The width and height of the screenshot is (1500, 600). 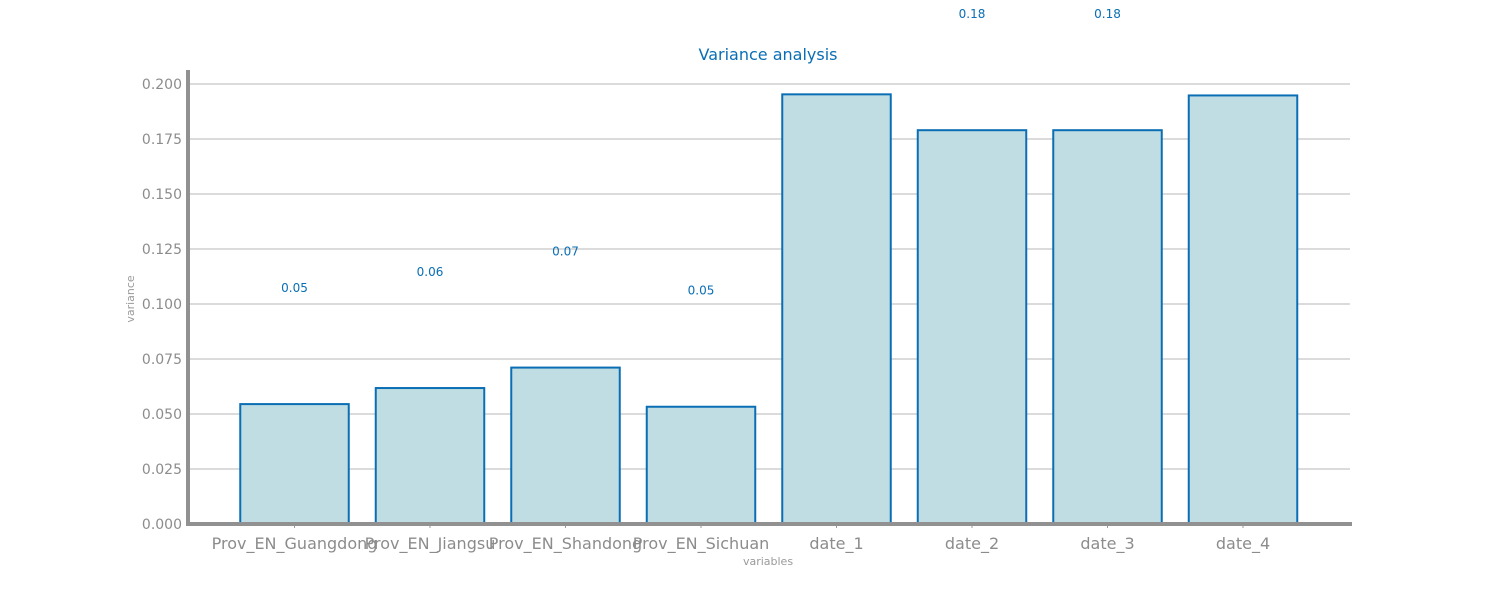 What do you see at coordinates (701, 465) in the screenshot?
I see `bar-Prov_EN_Sichuan` at bounding box center [701, 465].